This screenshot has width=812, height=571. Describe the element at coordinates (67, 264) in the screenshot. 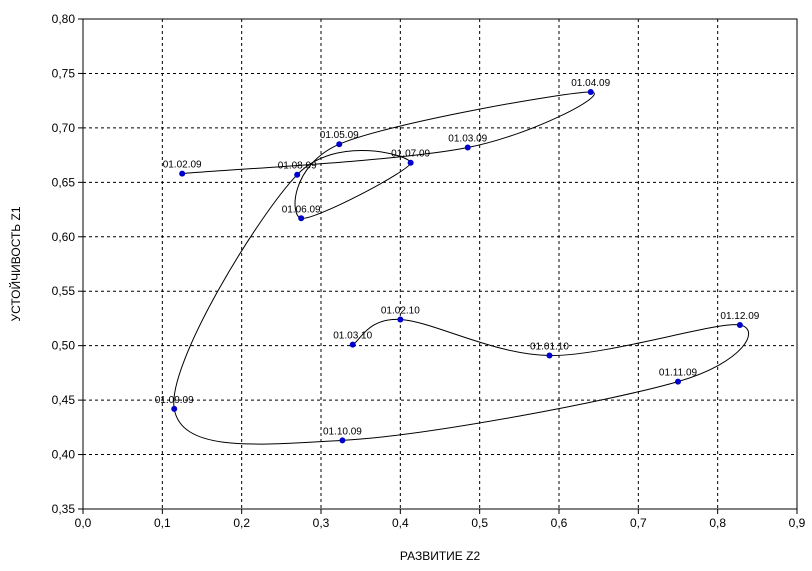

I see `y-axis-ticks: 0,35 0,40 0,45 0,50 0,55 0,60 0,65 0,70 0,75 0,80` at that location.